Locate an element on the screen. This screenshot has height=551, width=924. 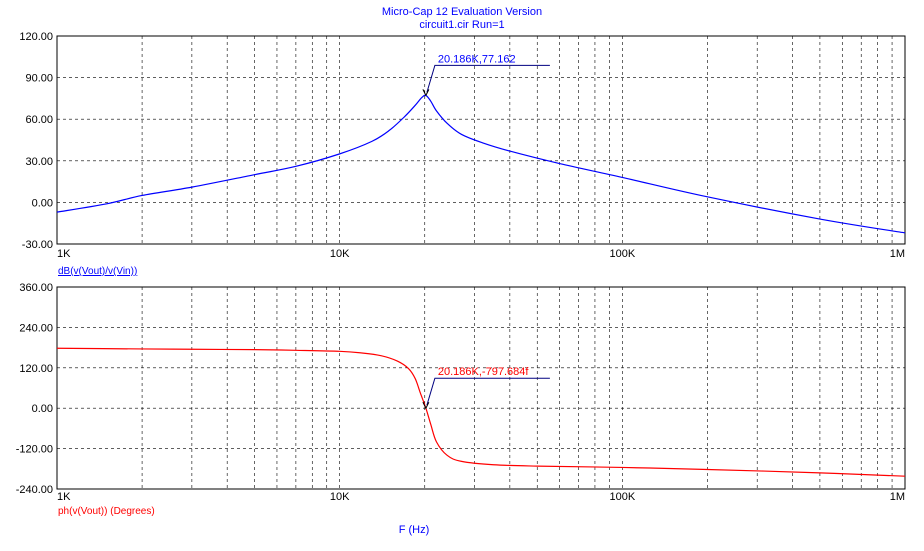
y-tick-label: 90.00 is located at coordinates (39, 79).